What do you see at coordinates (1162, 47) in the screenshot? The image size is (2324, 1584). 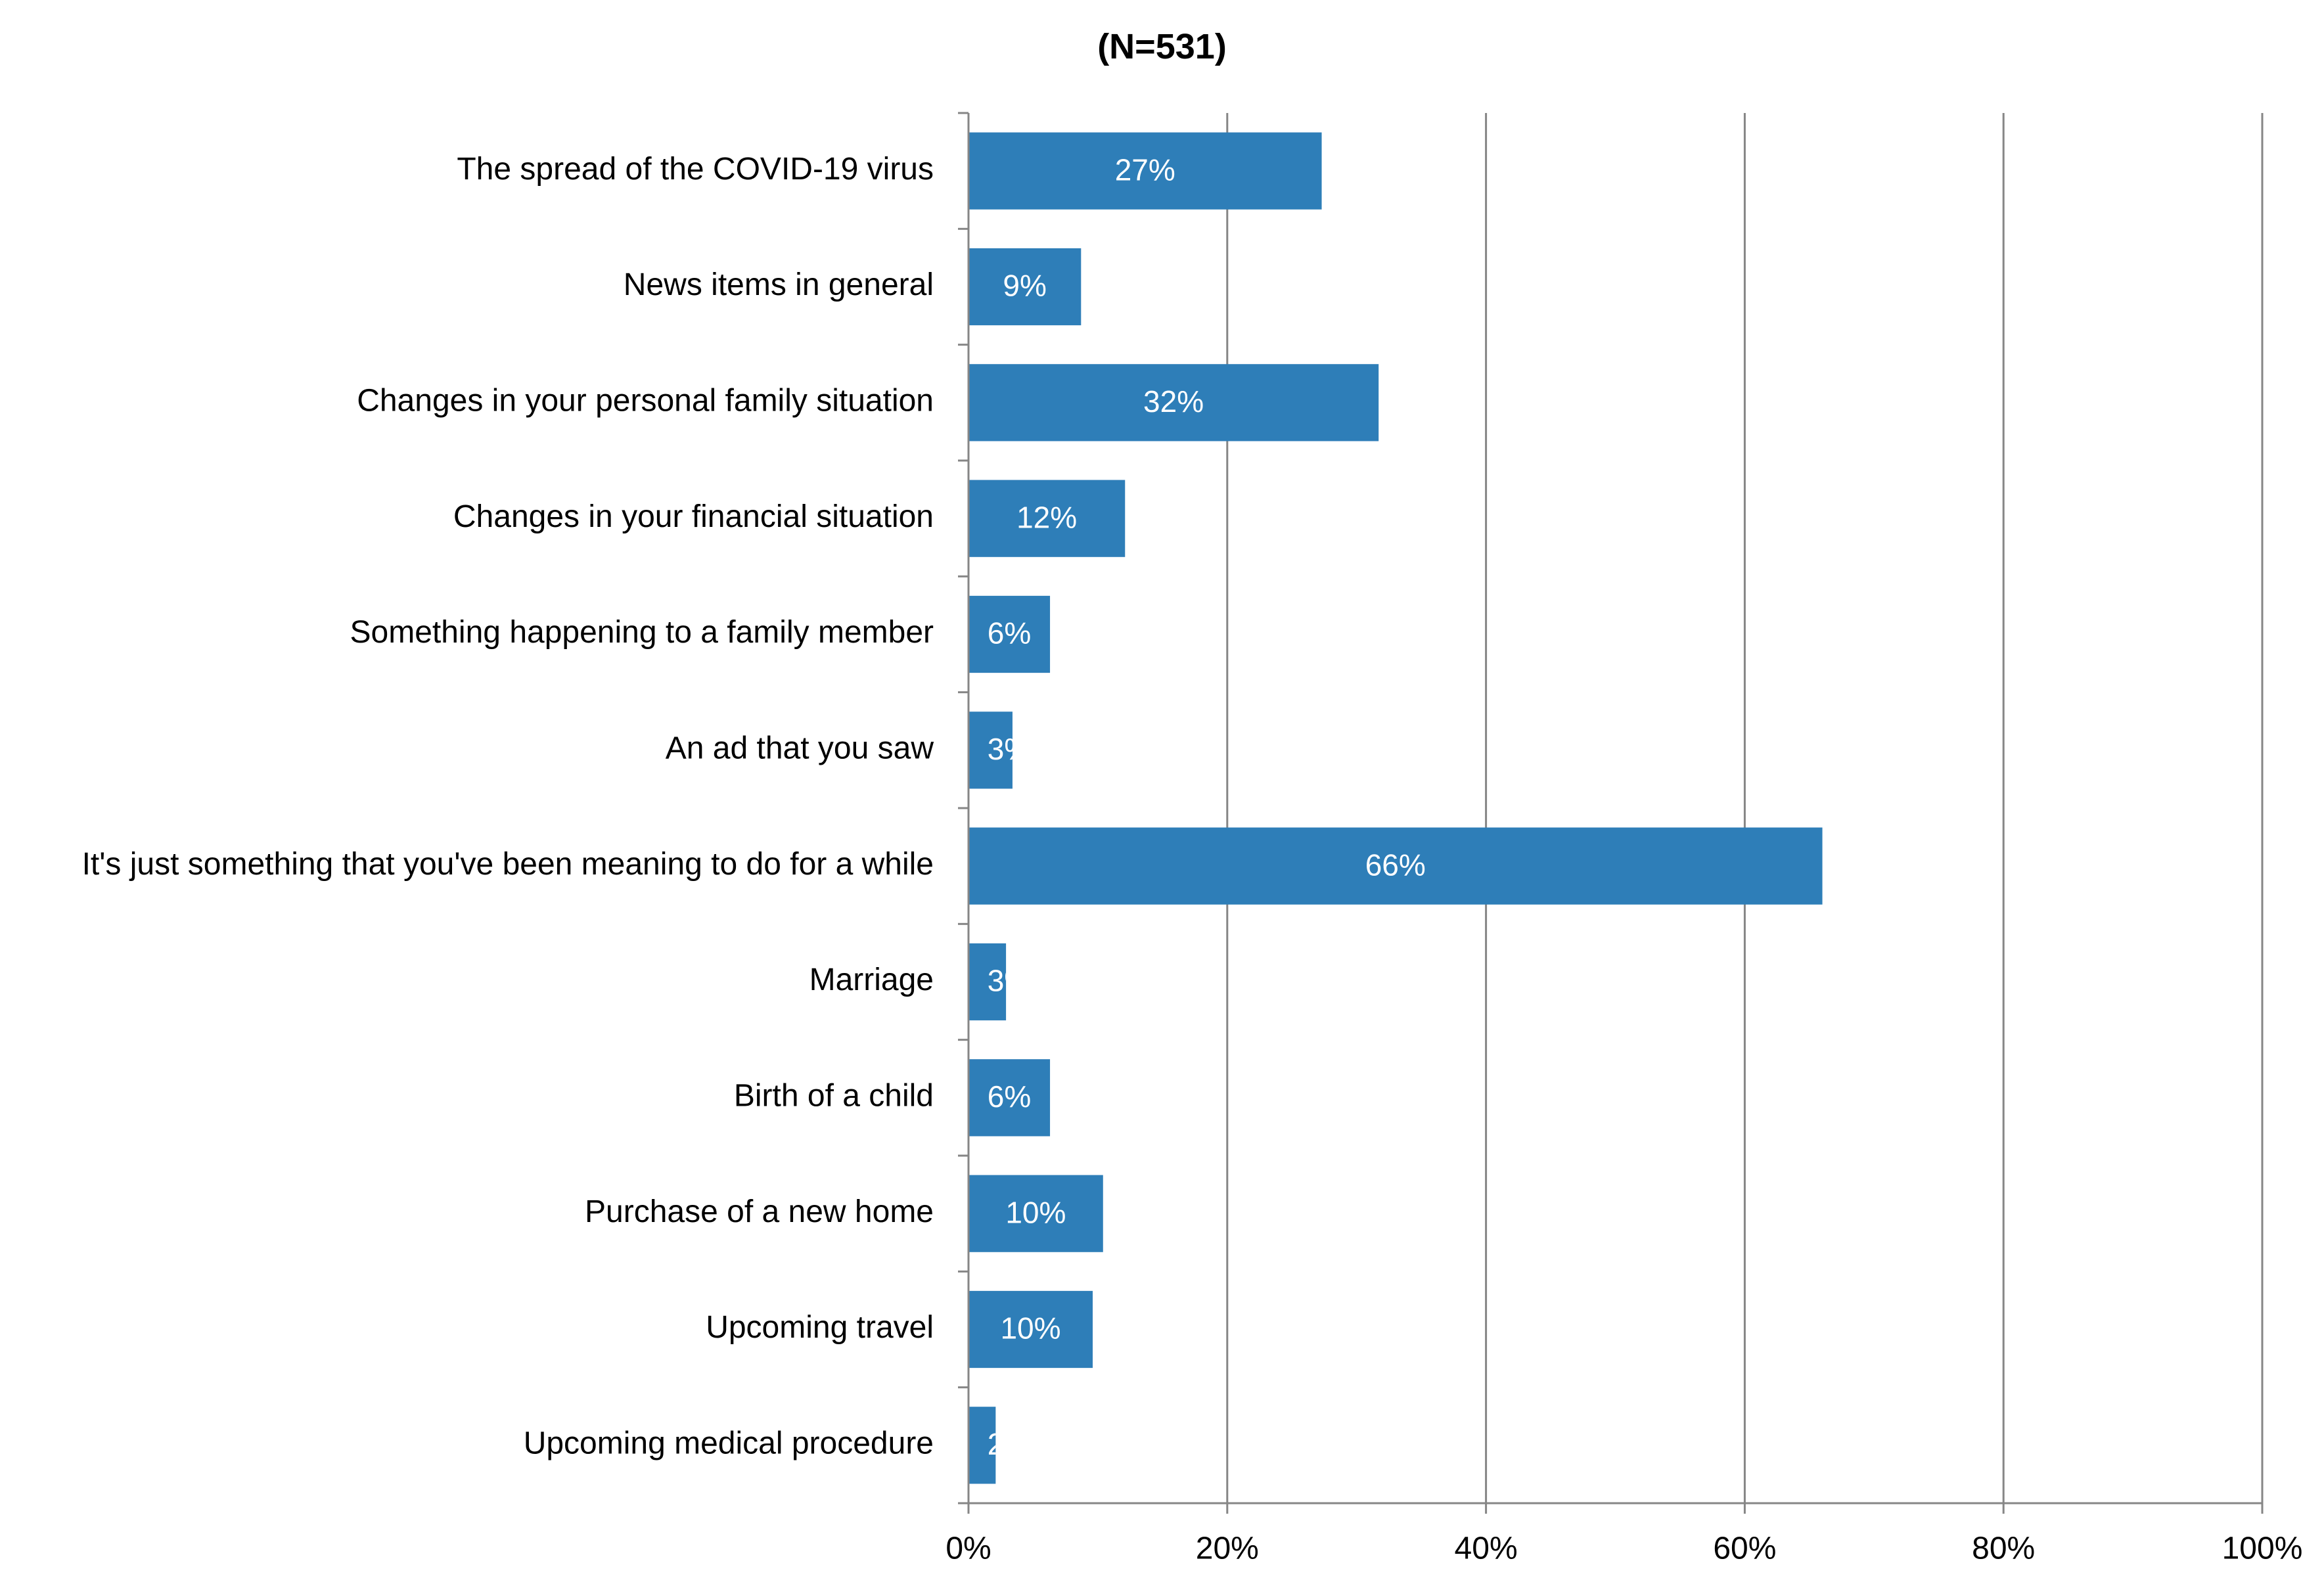 I see `chart-title: (N=531)` at bounding box center [1162, 47].